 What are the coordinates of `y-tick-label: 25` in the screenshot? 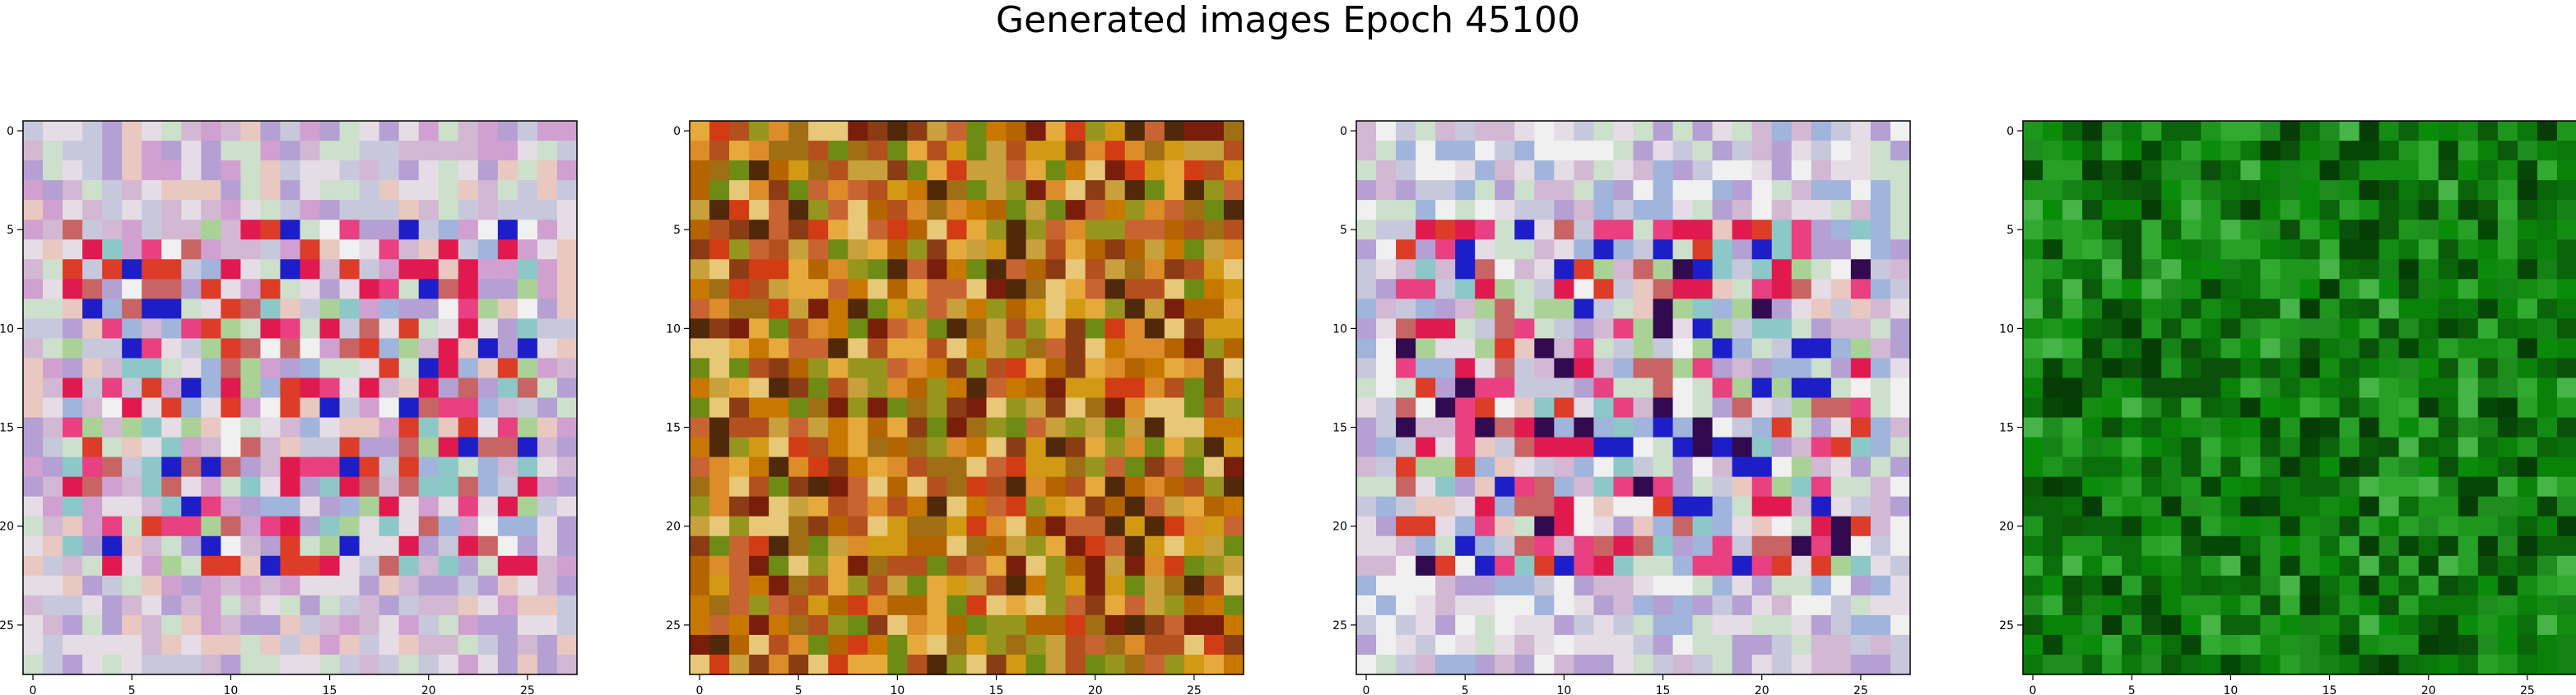 It's located at (2006, 625).